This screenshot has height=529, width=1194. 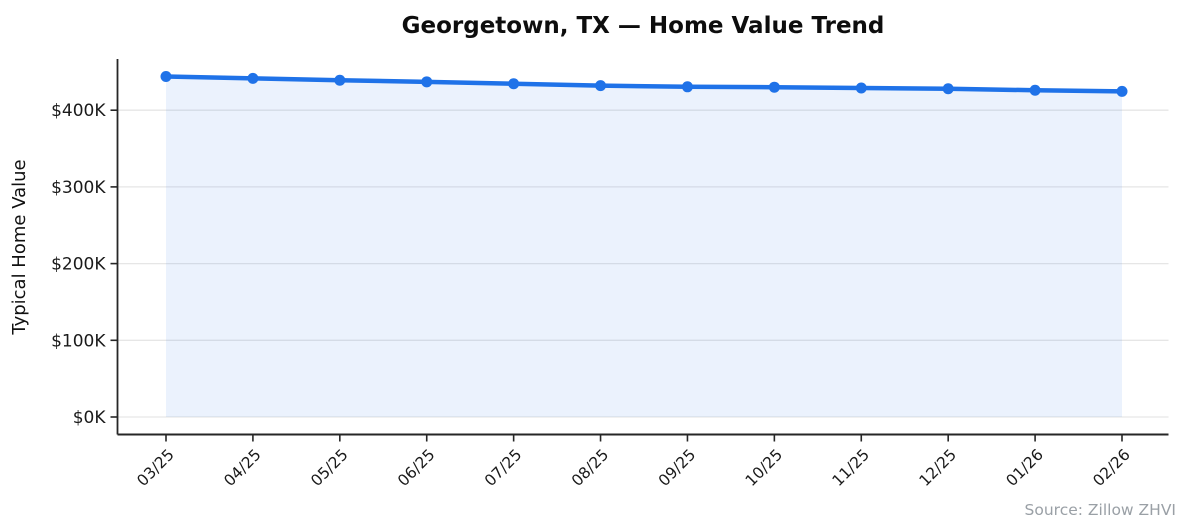 What do you see at coordinates (78, 111) in the screenshot?
I see `y-tick-label: $400K` at bounding box center [78, 111].